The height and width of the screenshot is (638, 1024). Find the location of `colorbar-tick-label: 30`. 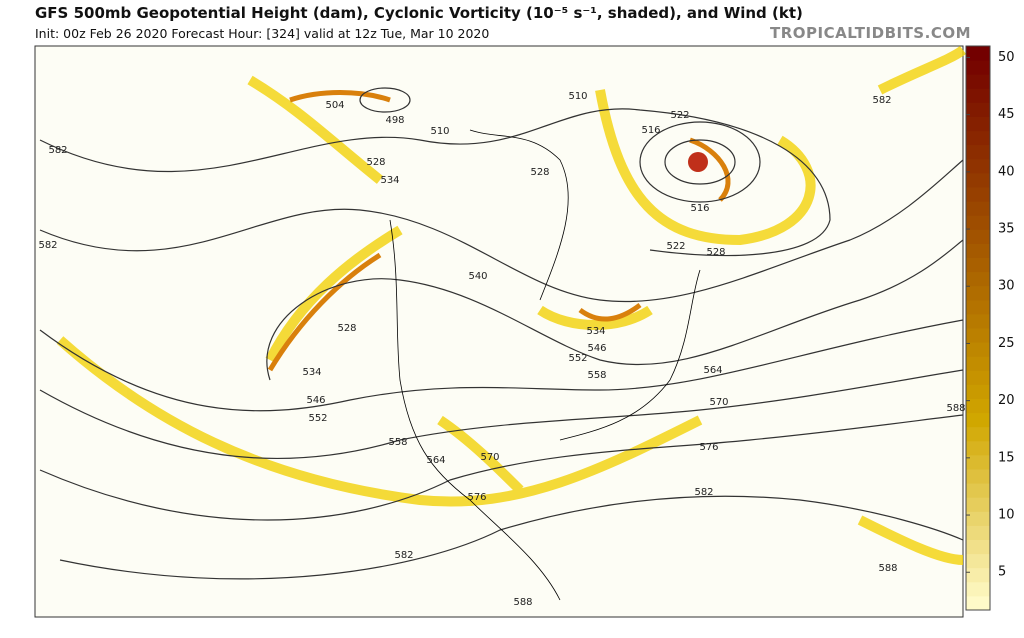

colorbar-tick-label: 30 is located at coordinates (1006, 286).